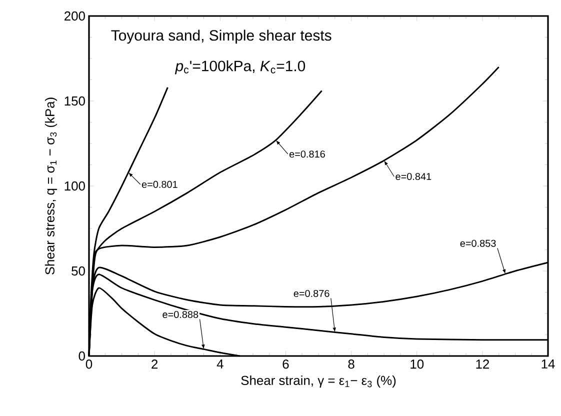 The height and width of the screenshot is (416, 561). I want to click on y-axis-title: Shear stress, q = σ$_{1}$ − σ$_{3}$ (kPa), so click(51, 186).